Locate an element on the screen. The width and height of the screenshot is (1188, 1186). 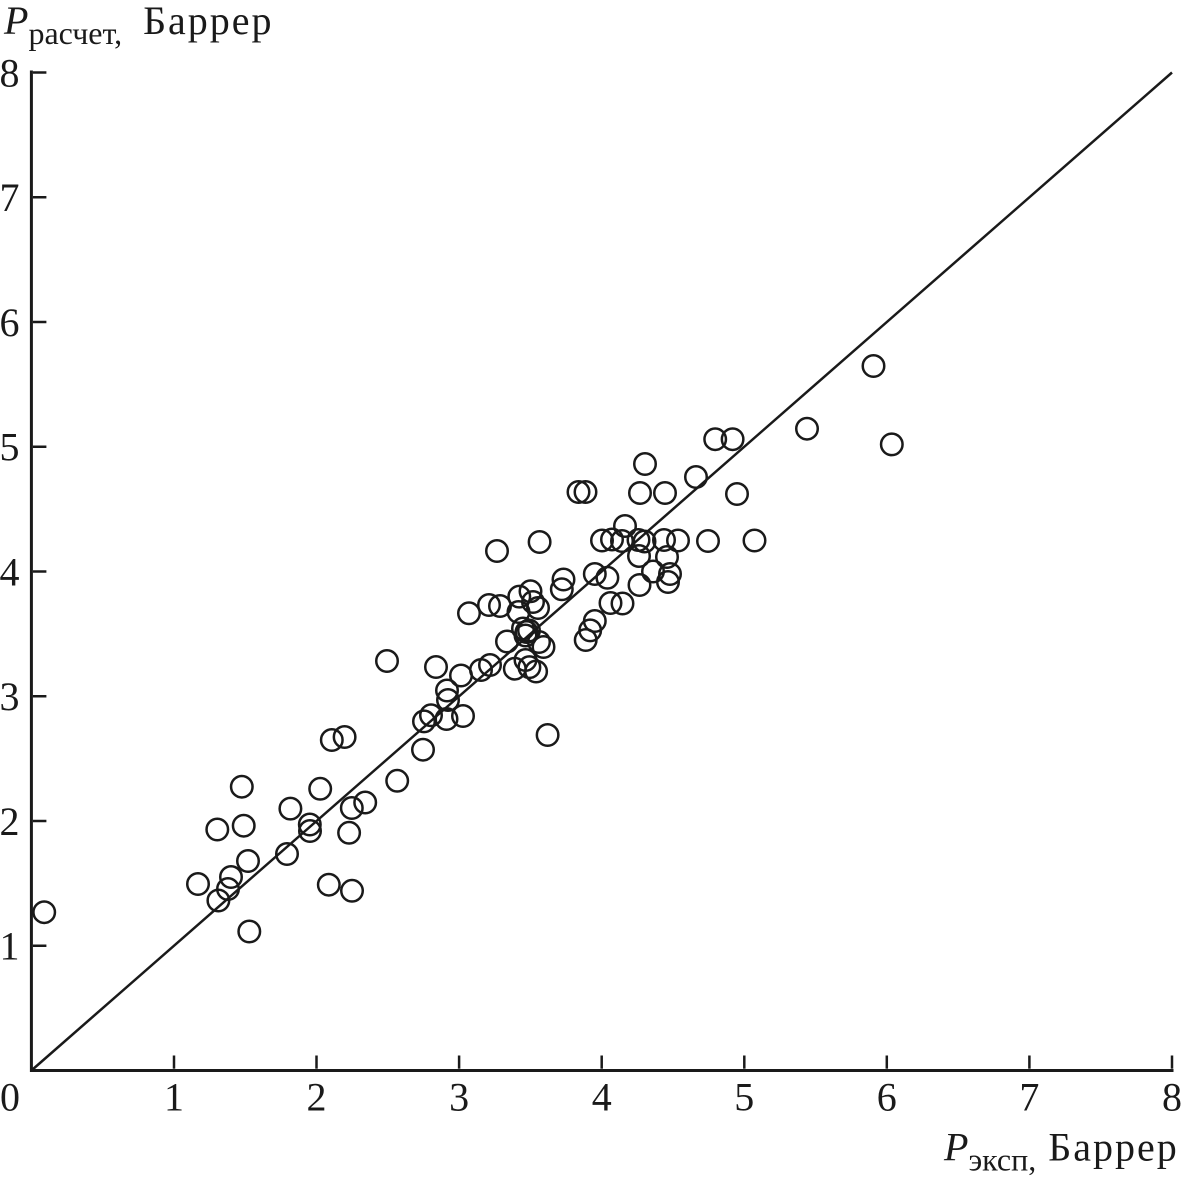
svg-text: 0 is located at coordinates (10, 1097).